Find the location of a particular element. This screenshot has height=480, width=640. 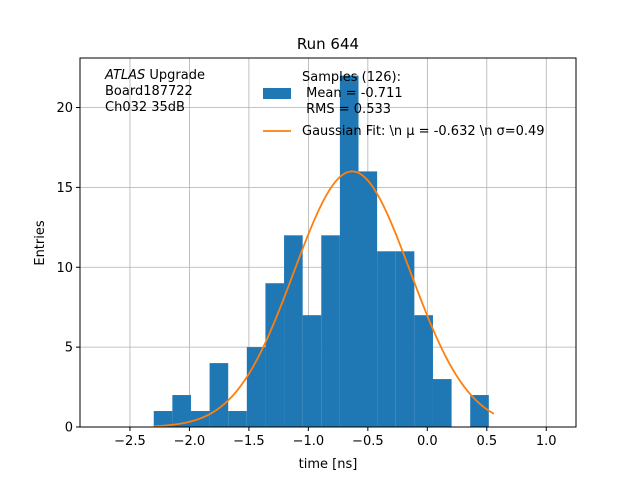

x-axis-label: time [ns] is located at coordinates (328, 464).